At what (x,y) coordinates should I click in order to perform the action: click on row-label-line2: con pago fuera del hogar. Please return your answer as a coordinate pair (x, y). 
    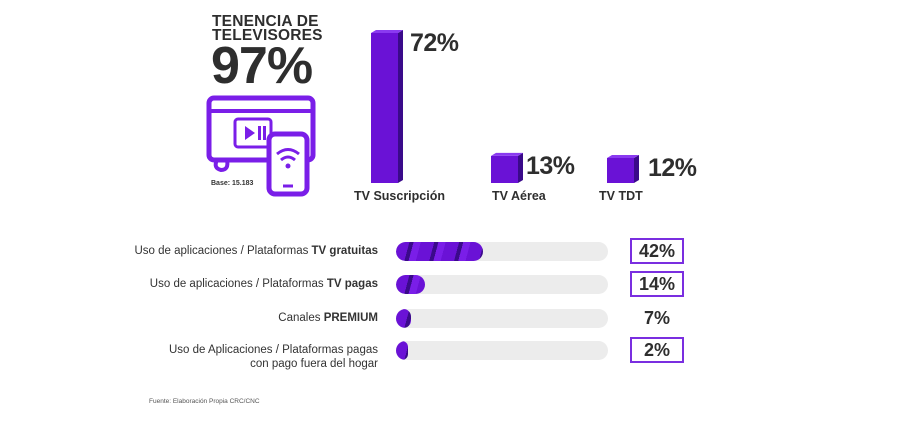
    Looking at the image, I should click on (314, 364).